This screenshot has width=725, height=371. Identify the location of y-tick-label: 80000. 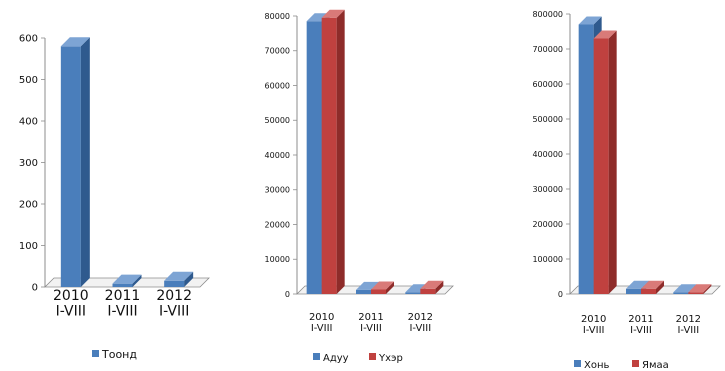
(277, 16).